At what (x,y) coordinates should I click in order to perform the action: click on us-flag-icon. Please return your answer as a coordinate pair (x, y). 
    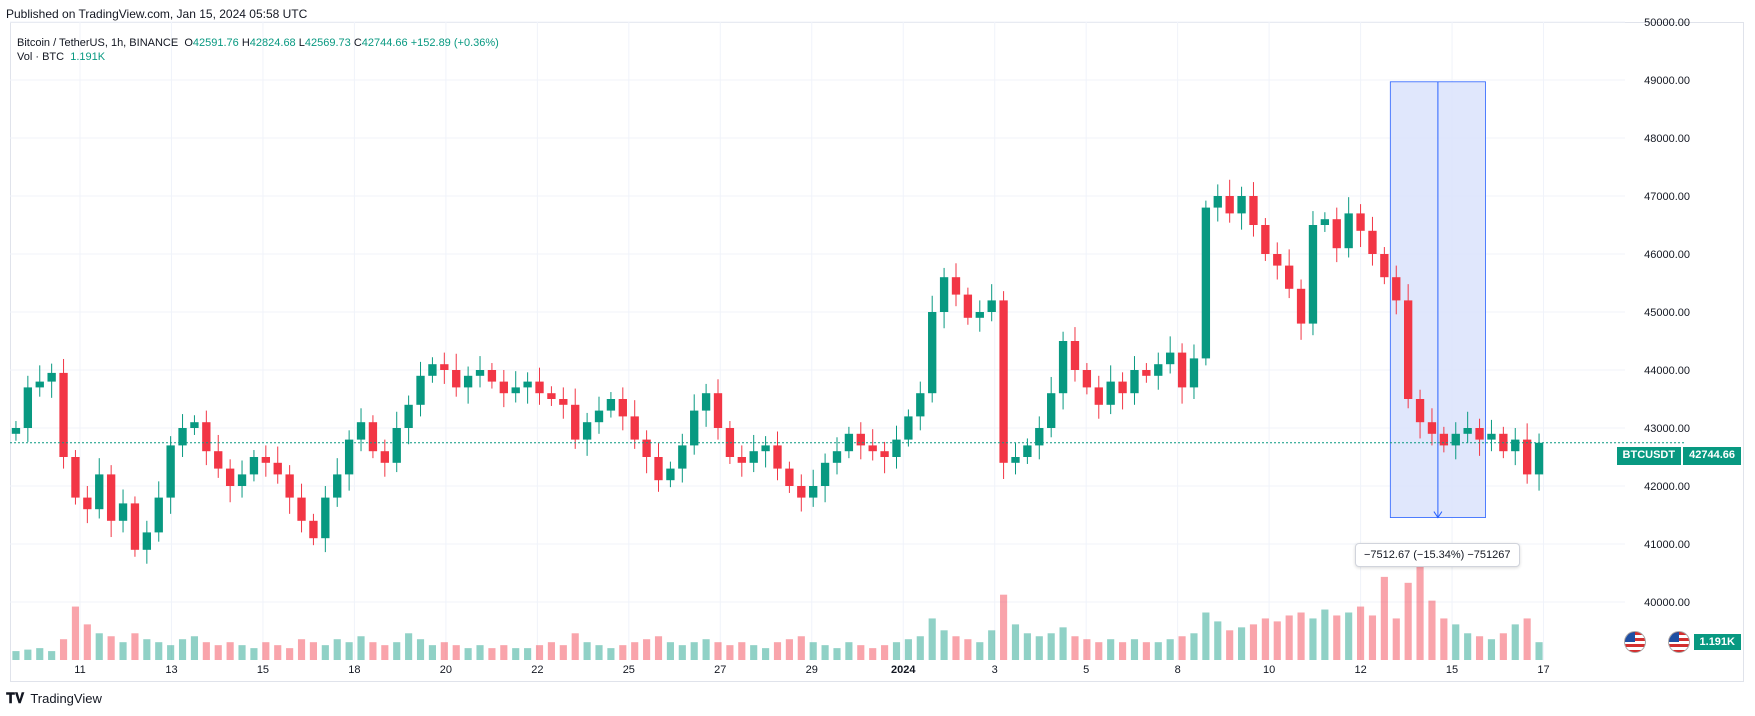
    Looking at the image, I should click on (1635, 642).